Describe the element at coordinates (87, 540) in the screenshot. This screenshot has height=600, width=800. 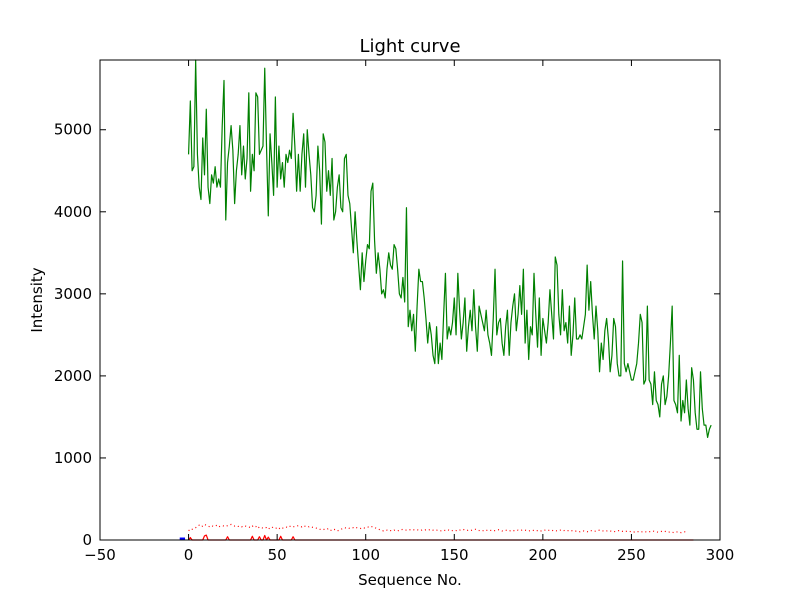
I see `y-tick-label: 0` at that location.